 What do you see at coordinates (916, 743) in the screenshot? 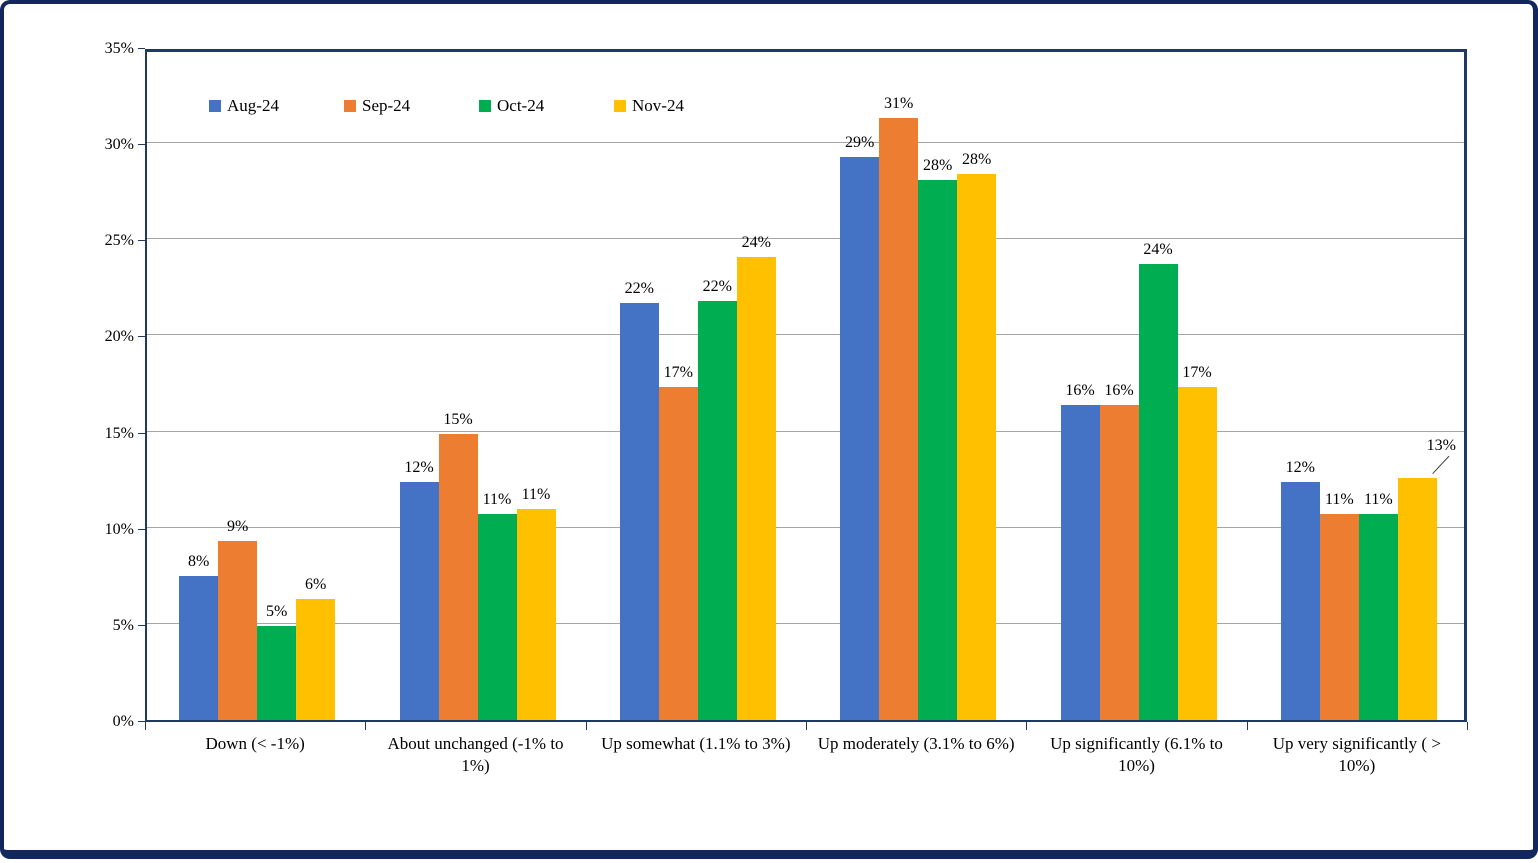
I see `x-axis-label-category-4: Up moderately (3.1% to 6%)` at bounding box center [916, 743].